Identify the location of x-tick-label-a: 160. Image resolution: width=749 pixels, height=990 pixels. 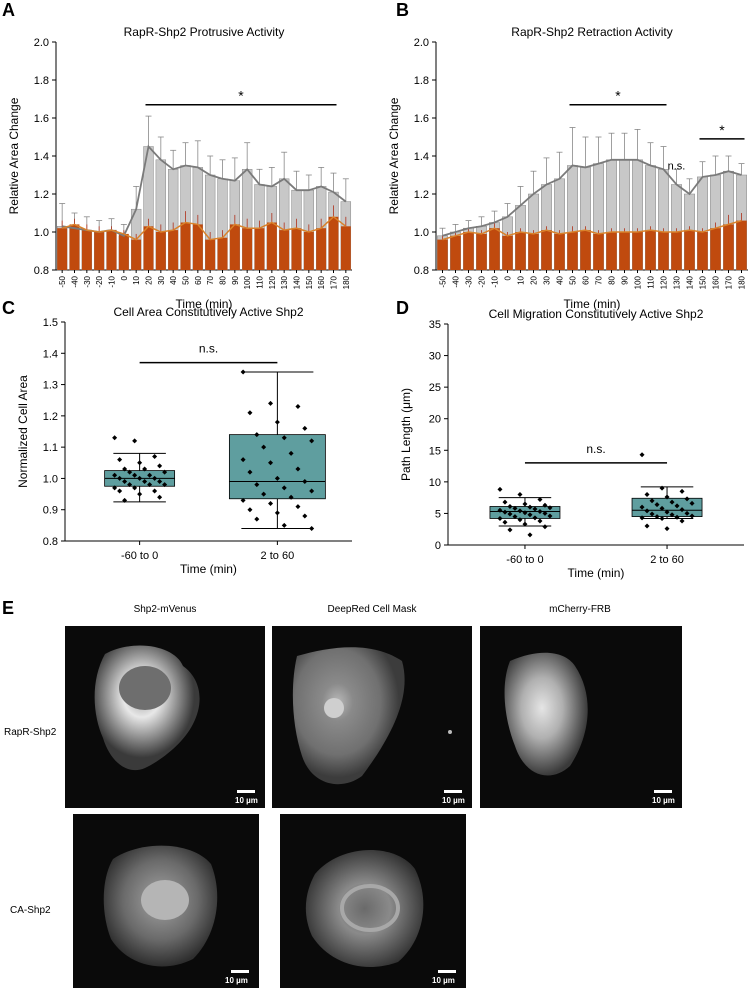
(321, 282).